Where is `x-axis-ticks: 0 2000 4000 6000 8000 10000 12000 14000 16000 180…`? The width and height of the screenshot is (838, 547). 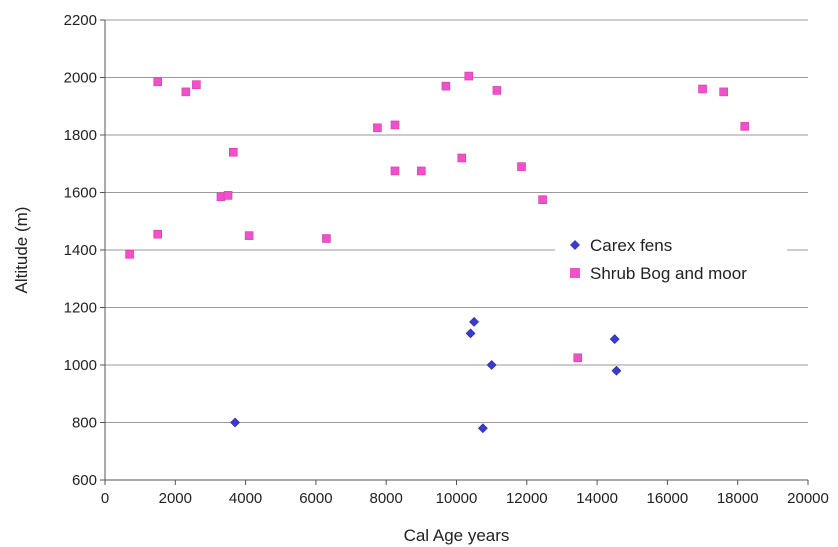
x-axis-ticks: 0 2000 4000 6000 8000 10000 12000 14000 16000 180… is located at coordinates (465, 493).